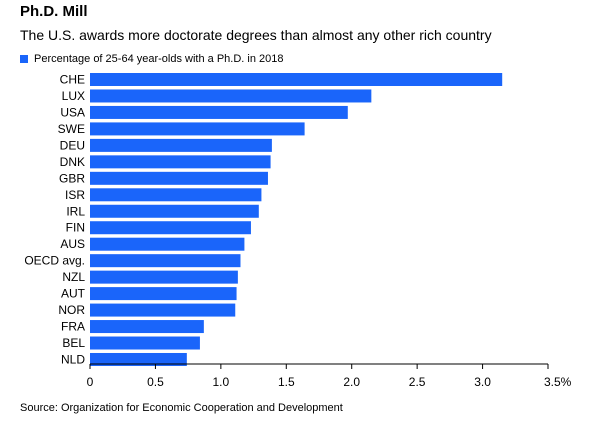 The width and height of the screenshot is (590, 430). Describe the element at coordinates (73, 327) in the screenshot. I see `category-label: FRA` at that location.